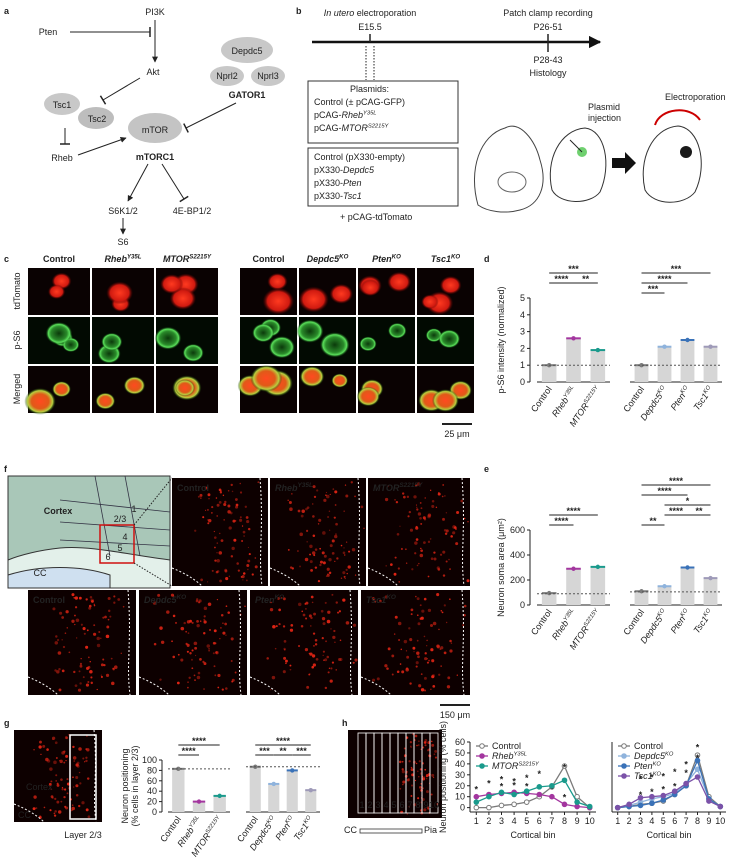  I want to click on image-label: Cortex, so click(39, 787).